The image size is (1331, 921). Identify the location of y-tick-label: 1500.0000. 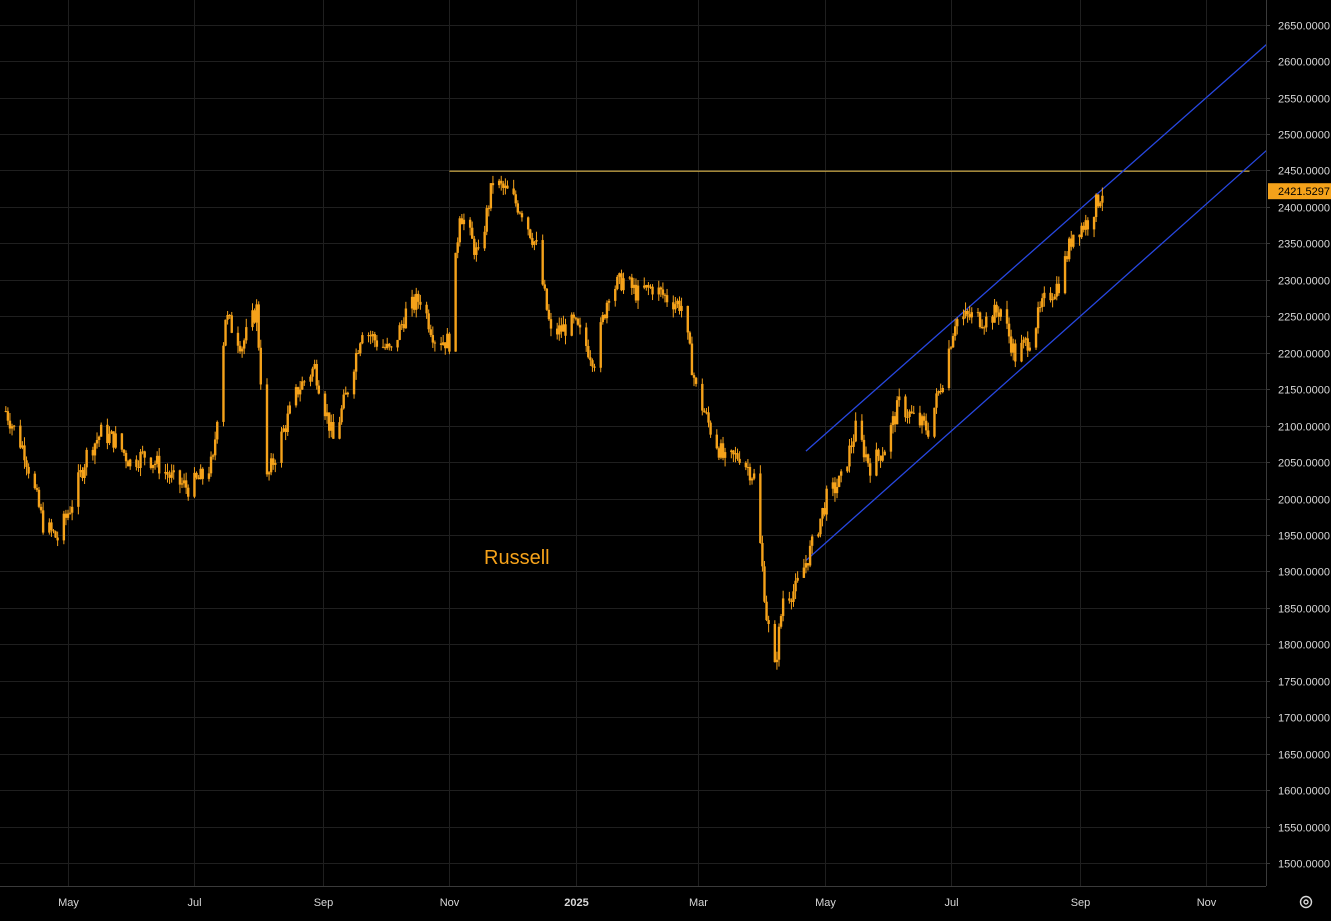
(1304, 865).